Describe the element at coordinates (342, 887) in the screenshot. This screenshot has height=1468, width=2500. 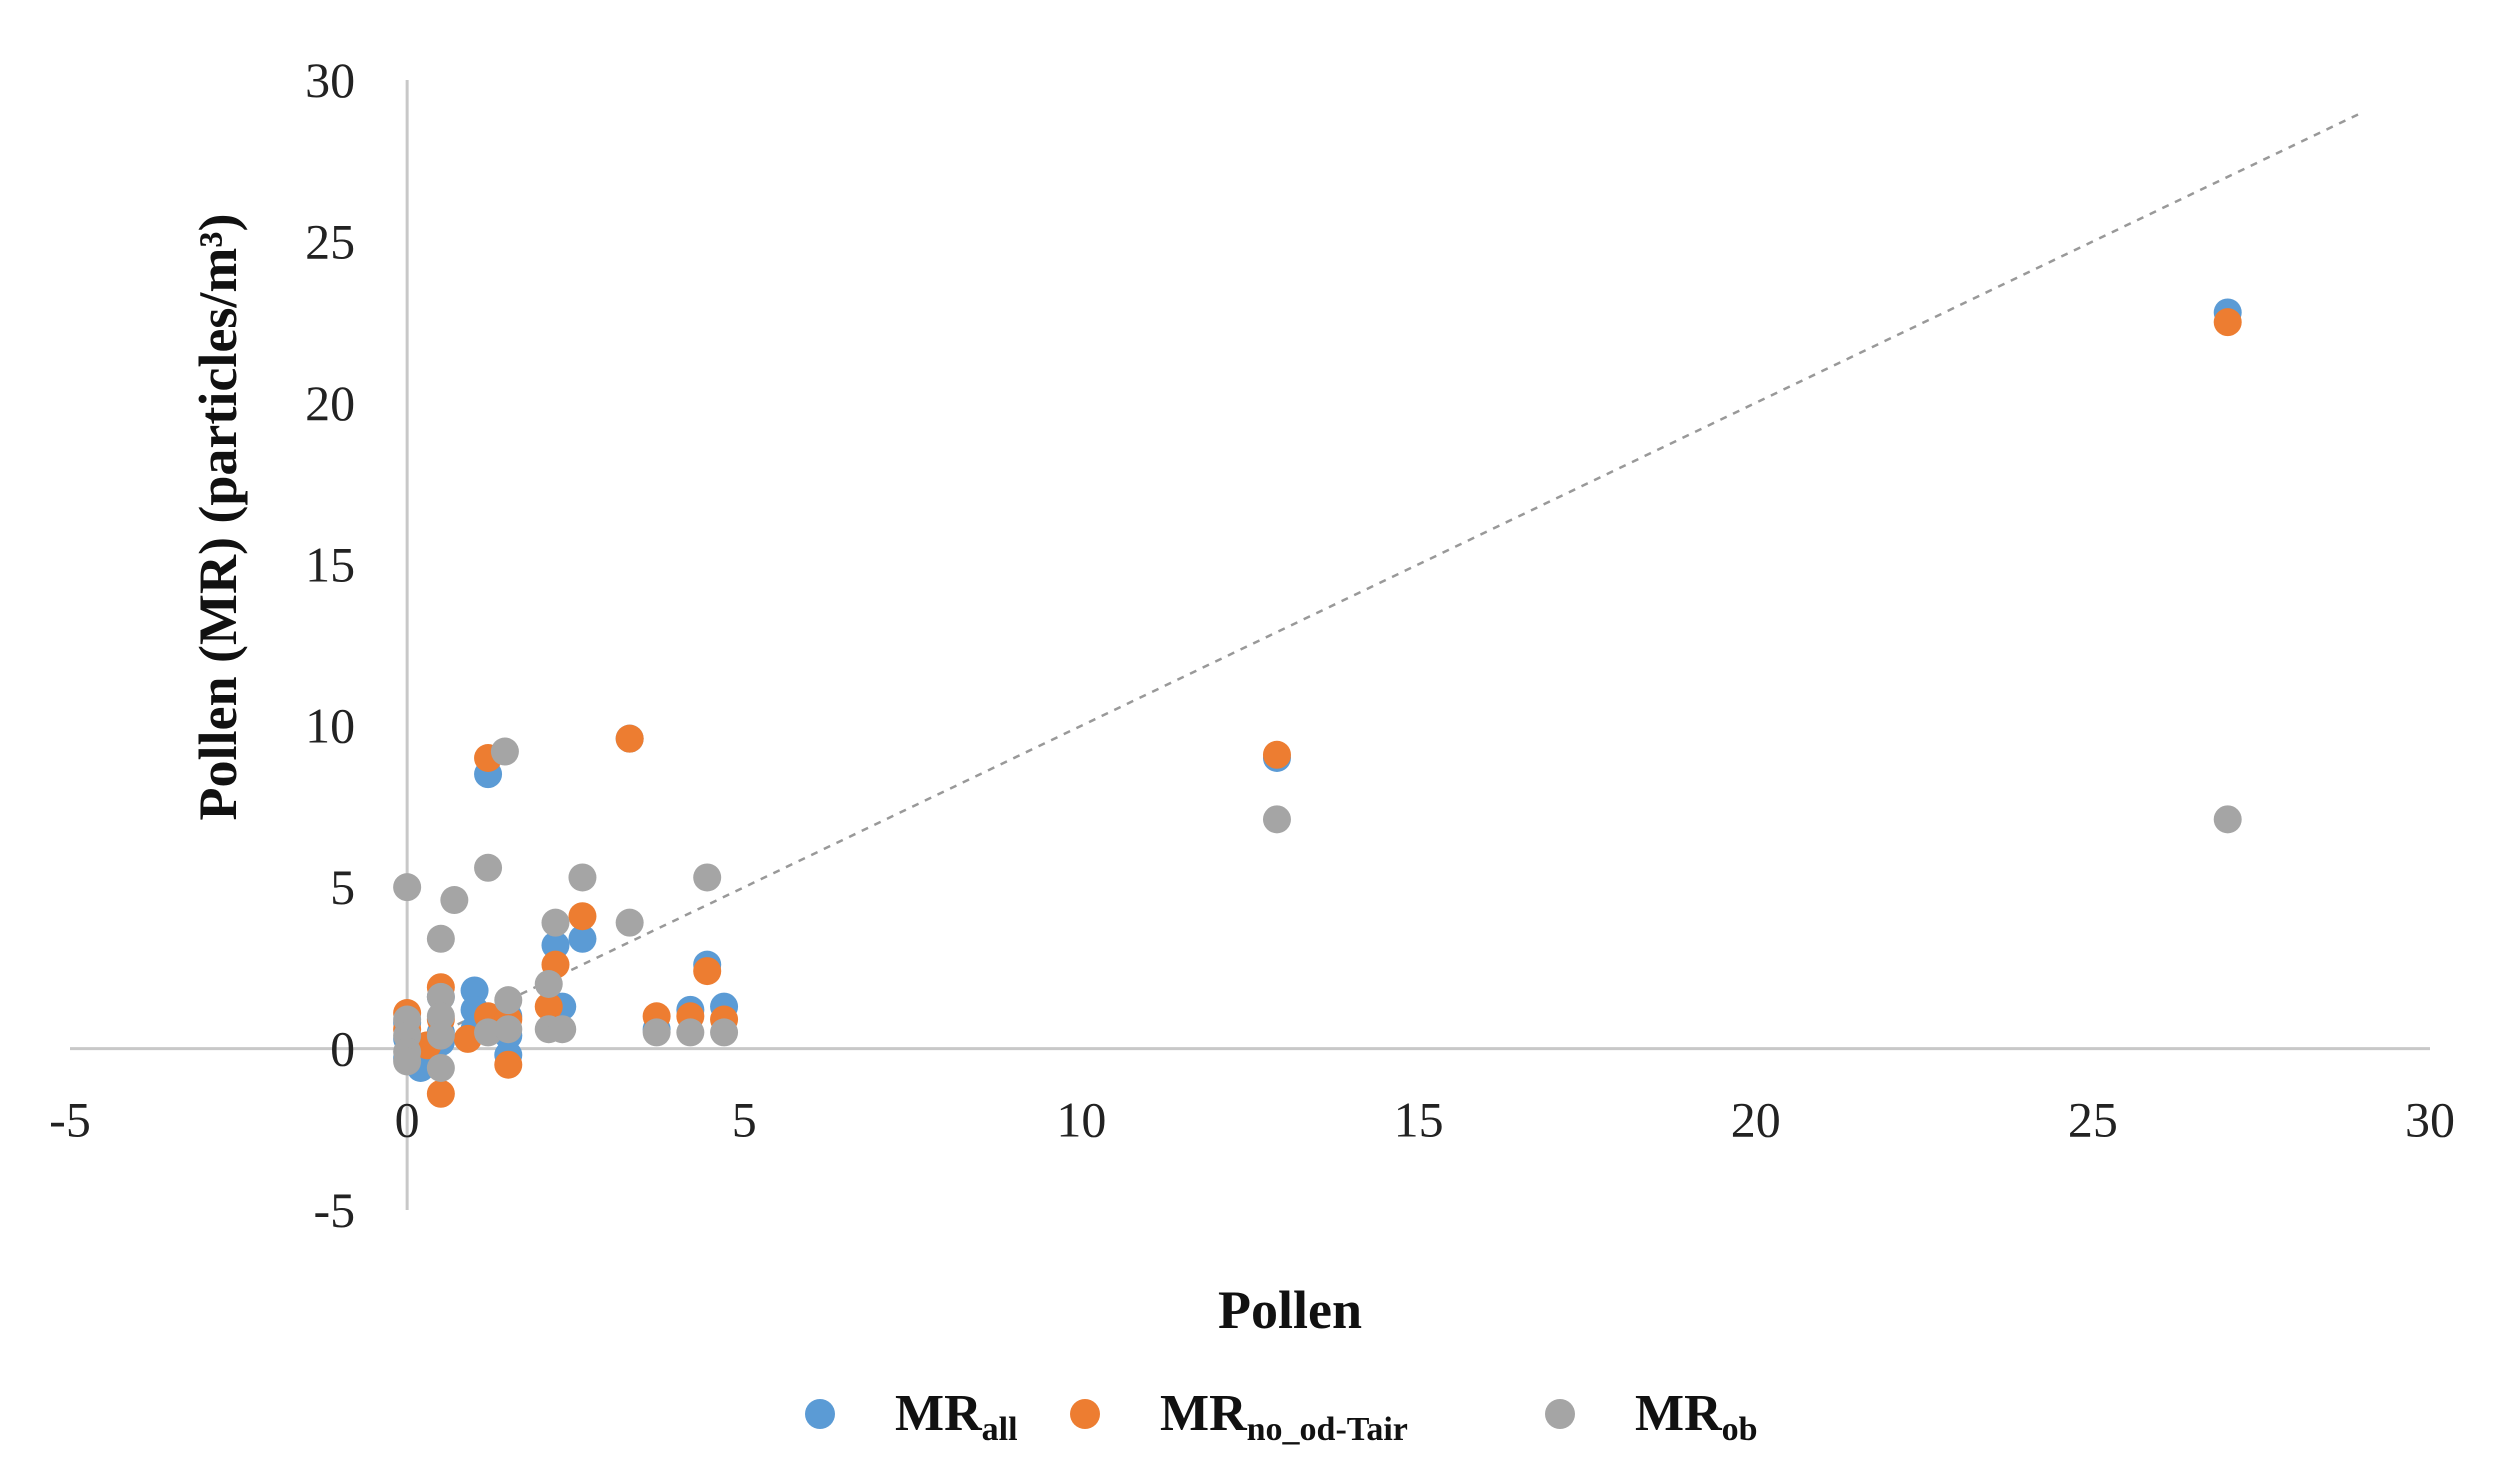
I see `y-tick-label: 5` at that location.